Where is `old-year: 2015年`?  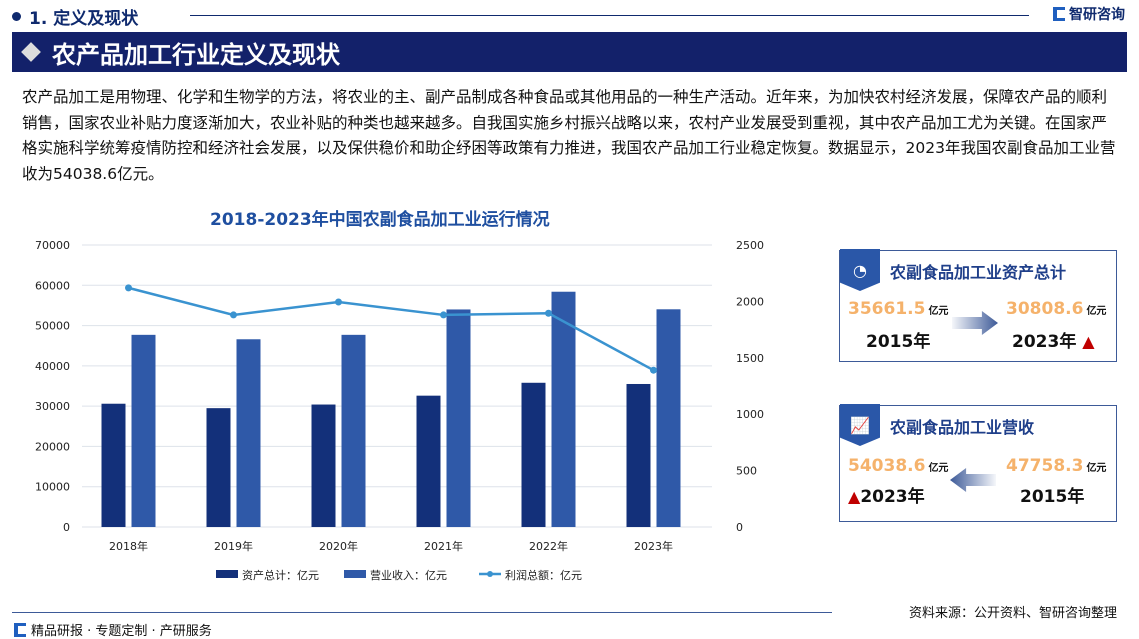 old-year: 2015年 is located at coordinates (1052, 497).